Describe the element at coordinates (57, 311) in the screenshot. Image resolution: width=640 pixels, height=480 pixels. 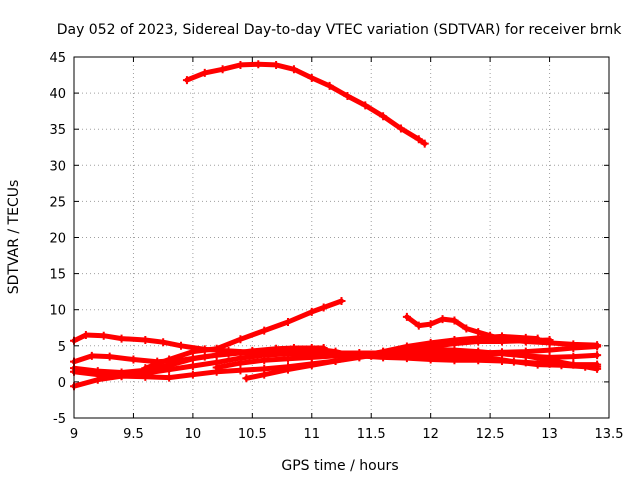
I see `y-tick-label: 10` at that location.